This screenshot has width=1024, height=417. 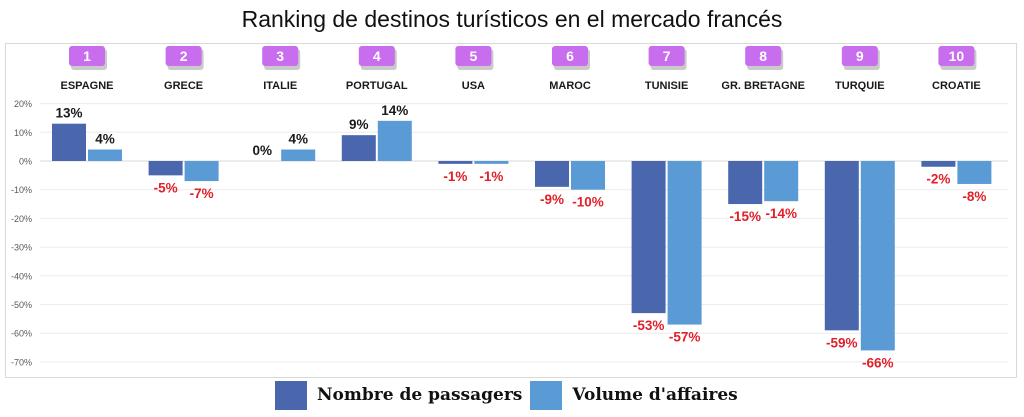 I want to click on category-label: CROATIE, so click(x=956, y=86).